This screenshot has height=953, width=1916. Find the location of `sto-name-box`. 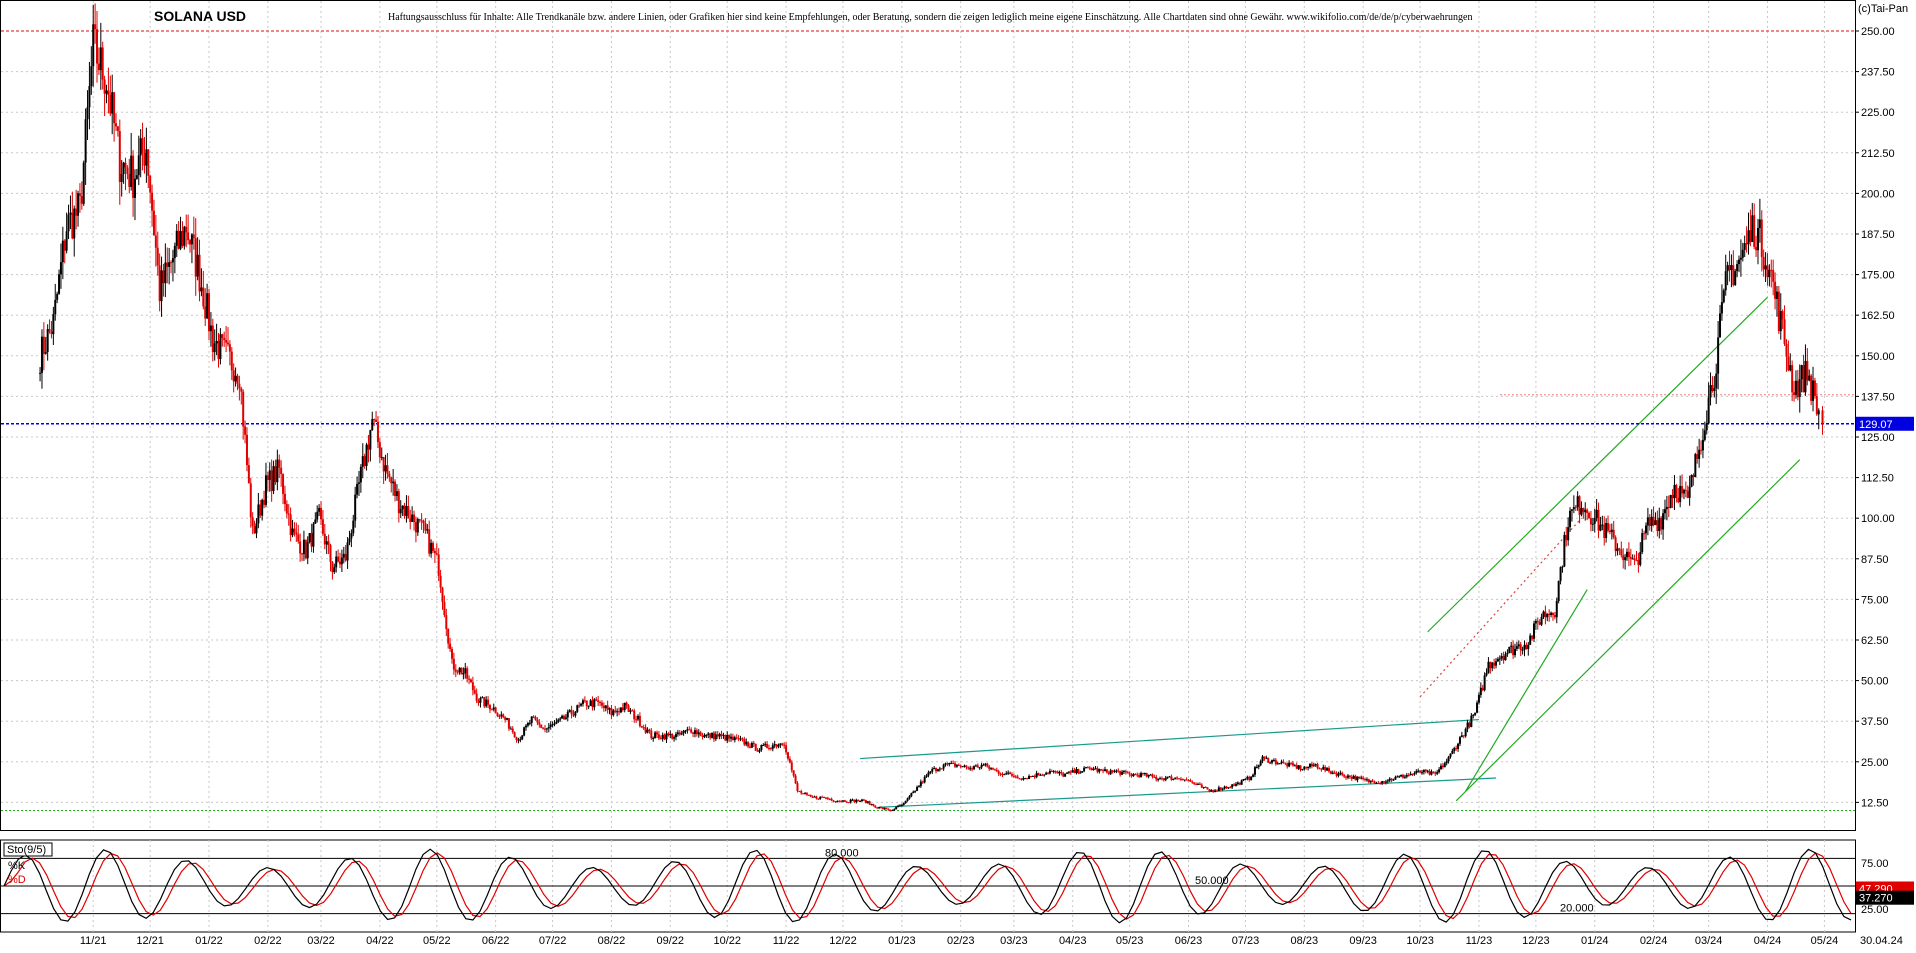

sto-name-box is located at coordinates (28, 849).